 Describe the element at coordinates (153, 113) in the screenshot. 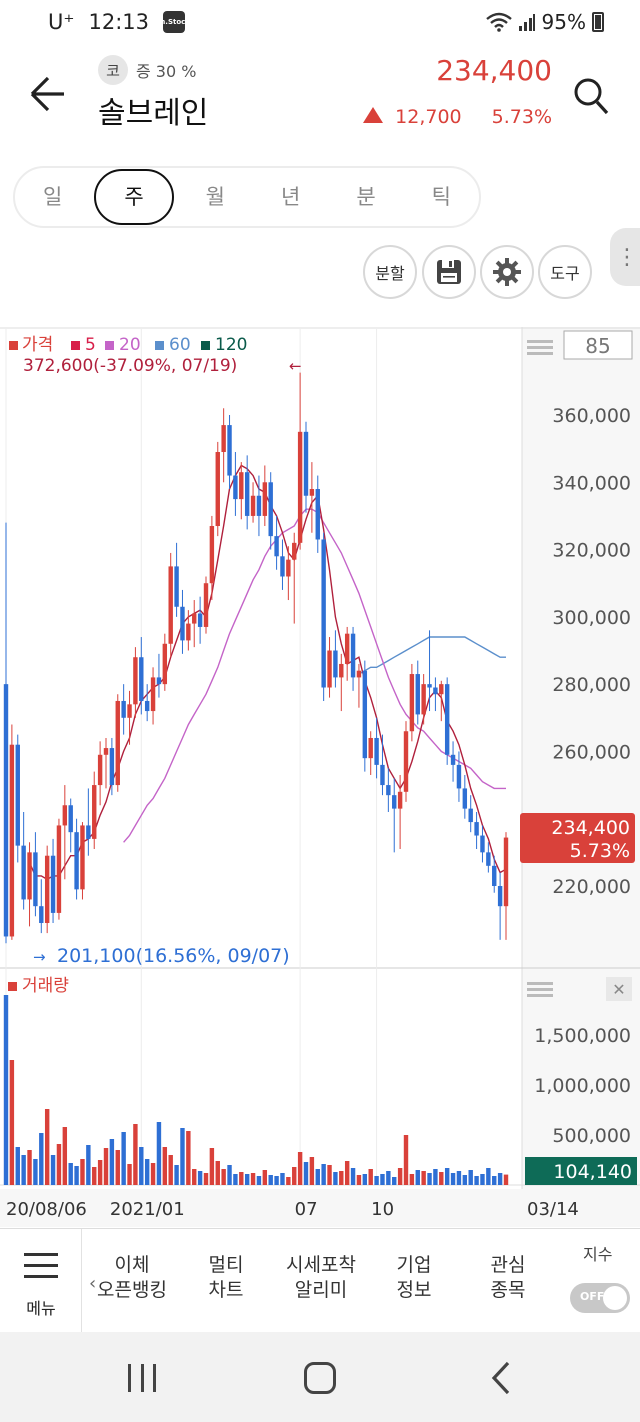

I see `stock-name: 솔브레인` at that location.